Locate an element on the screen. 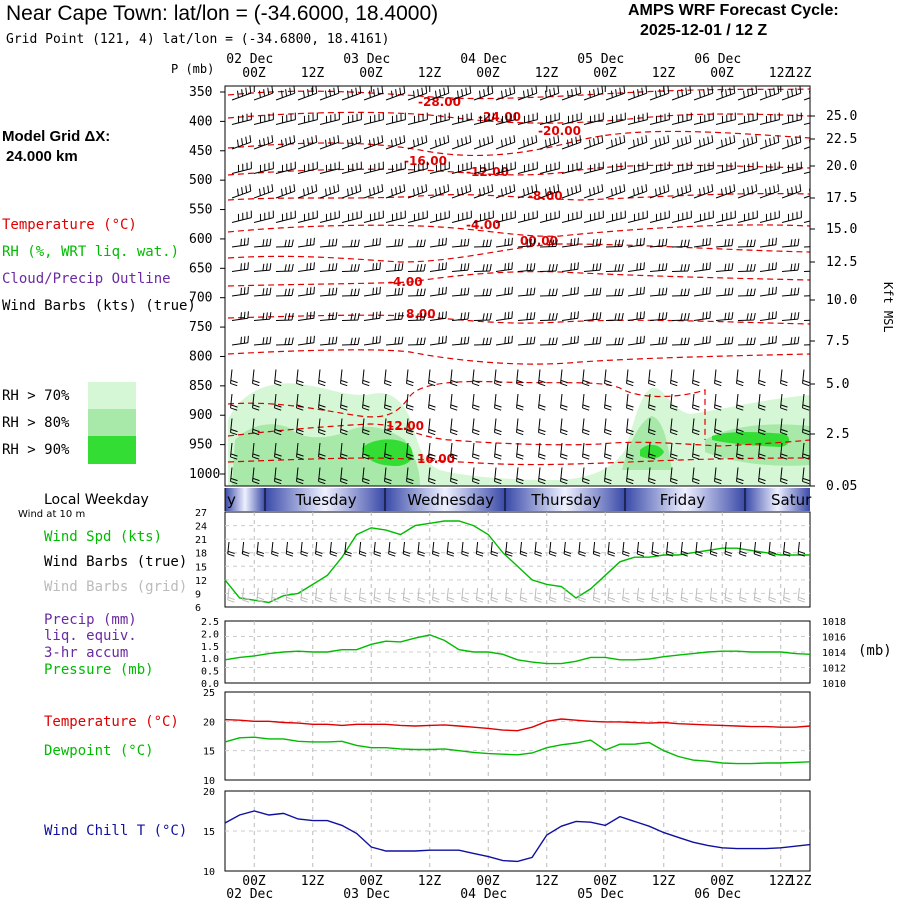  pressure-tick-label: 650 is located at coordinates (200, 268).